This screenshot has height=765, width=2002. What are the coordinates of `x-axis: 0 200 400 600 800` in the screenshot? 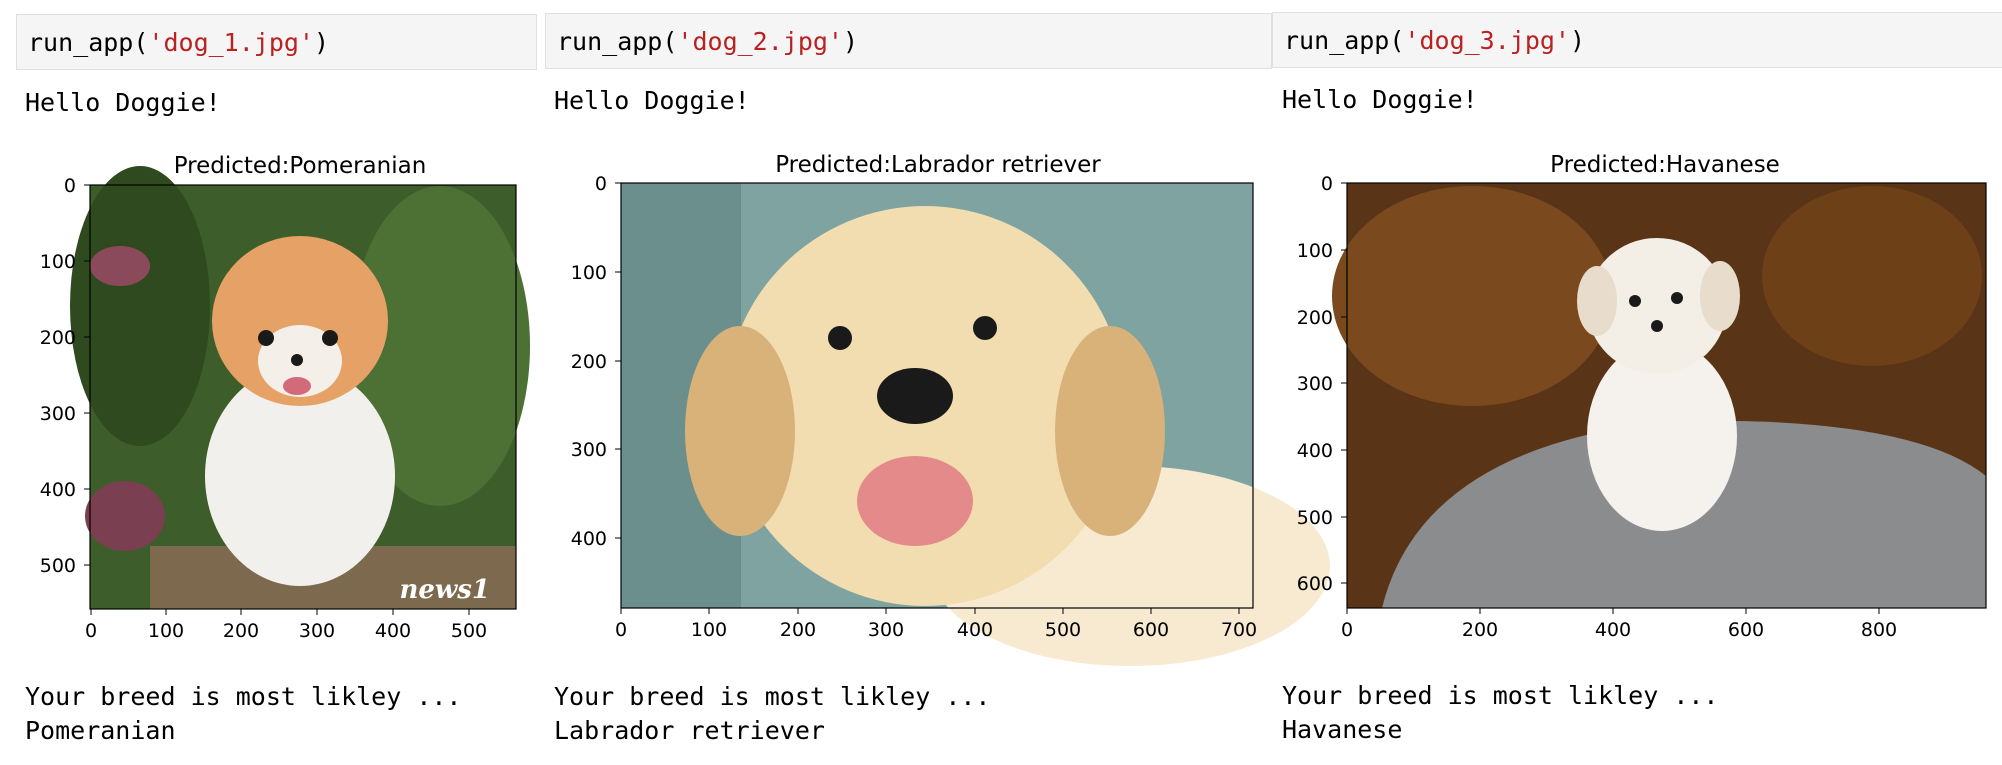 It's located at (1619, 624).